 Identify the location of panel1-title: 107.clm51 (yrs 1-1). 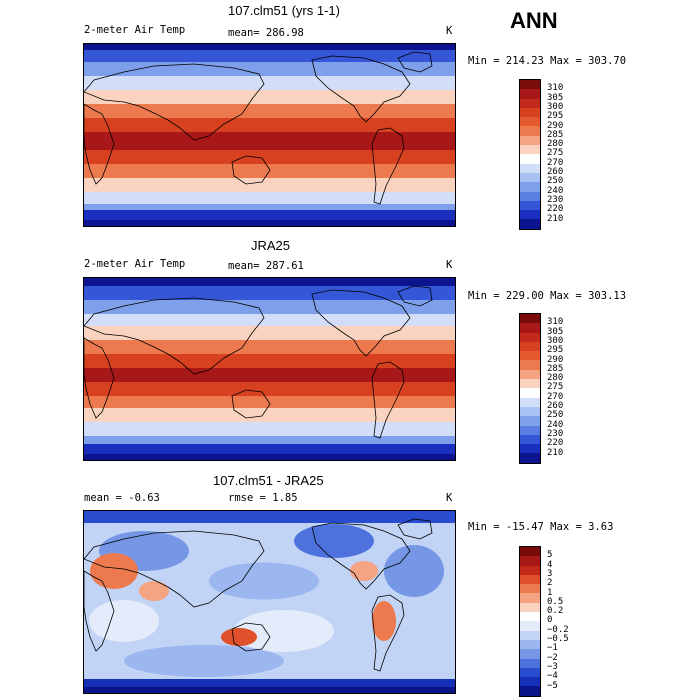
(284, 10).